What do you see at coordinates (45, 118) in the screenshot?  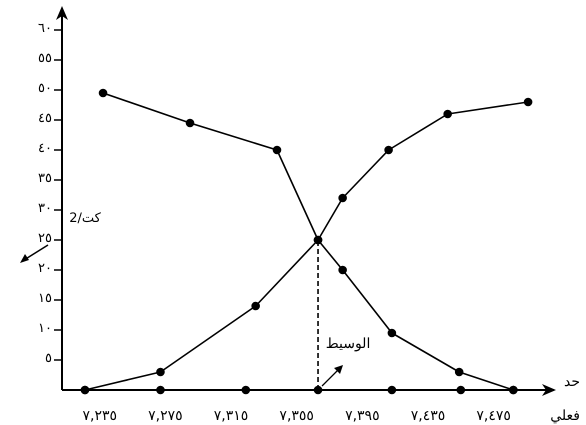 I see `y-tick-label: ٤٥` at bounding box center [45, 118].